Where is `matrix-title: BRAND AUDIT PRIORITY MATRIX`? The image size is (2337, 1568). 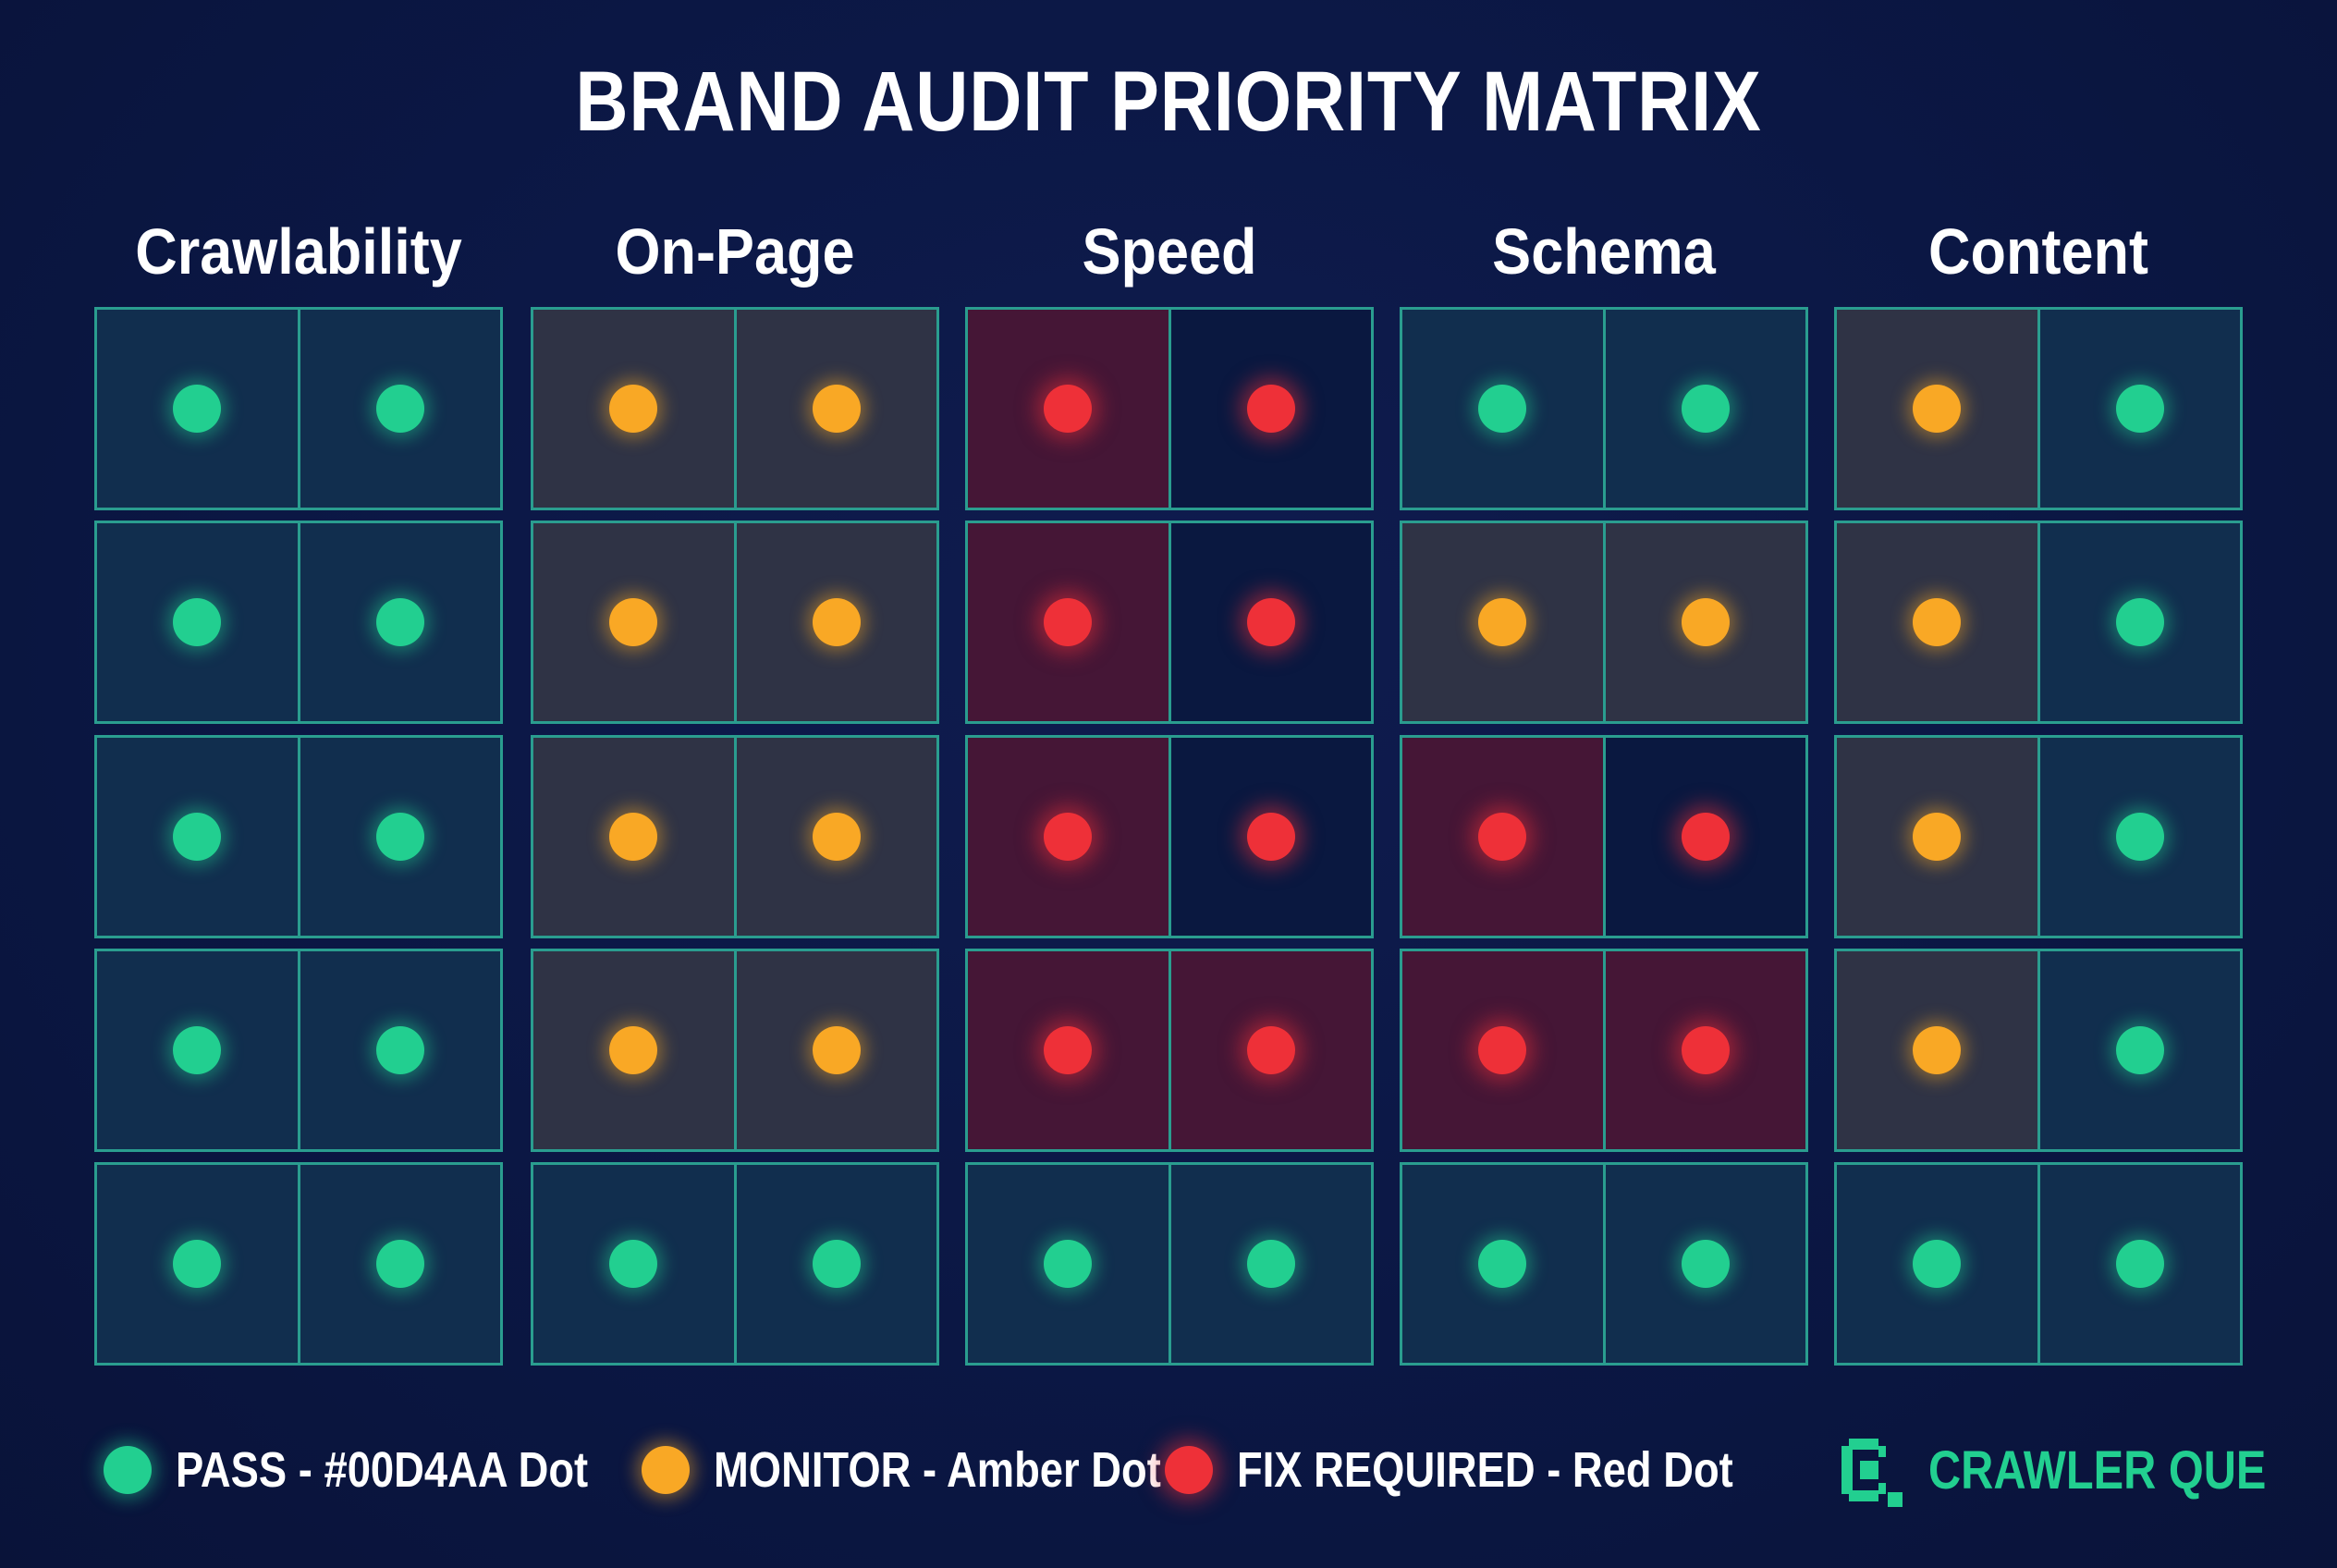 matrix-title: BRAND AUDIT PRIORITY MATRIX is located at coordinates (1168, 102).